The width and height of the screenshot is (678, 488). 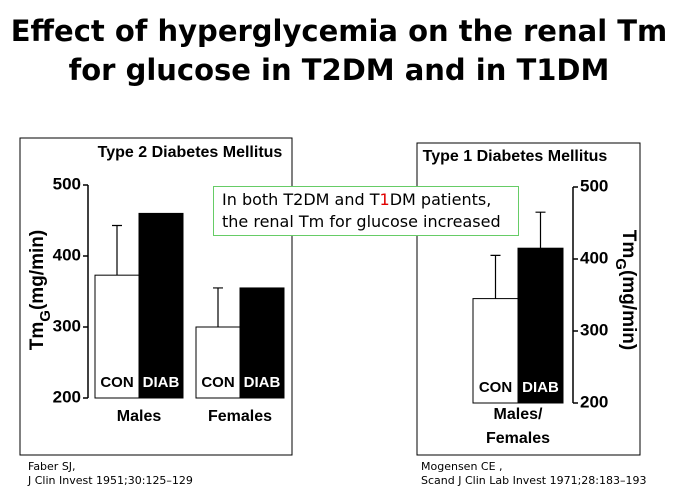 What do you see at coordinates (52, 466) in the screenshot?
I see `citation-line: Faber SJ,` at bounding box center [52, 466].